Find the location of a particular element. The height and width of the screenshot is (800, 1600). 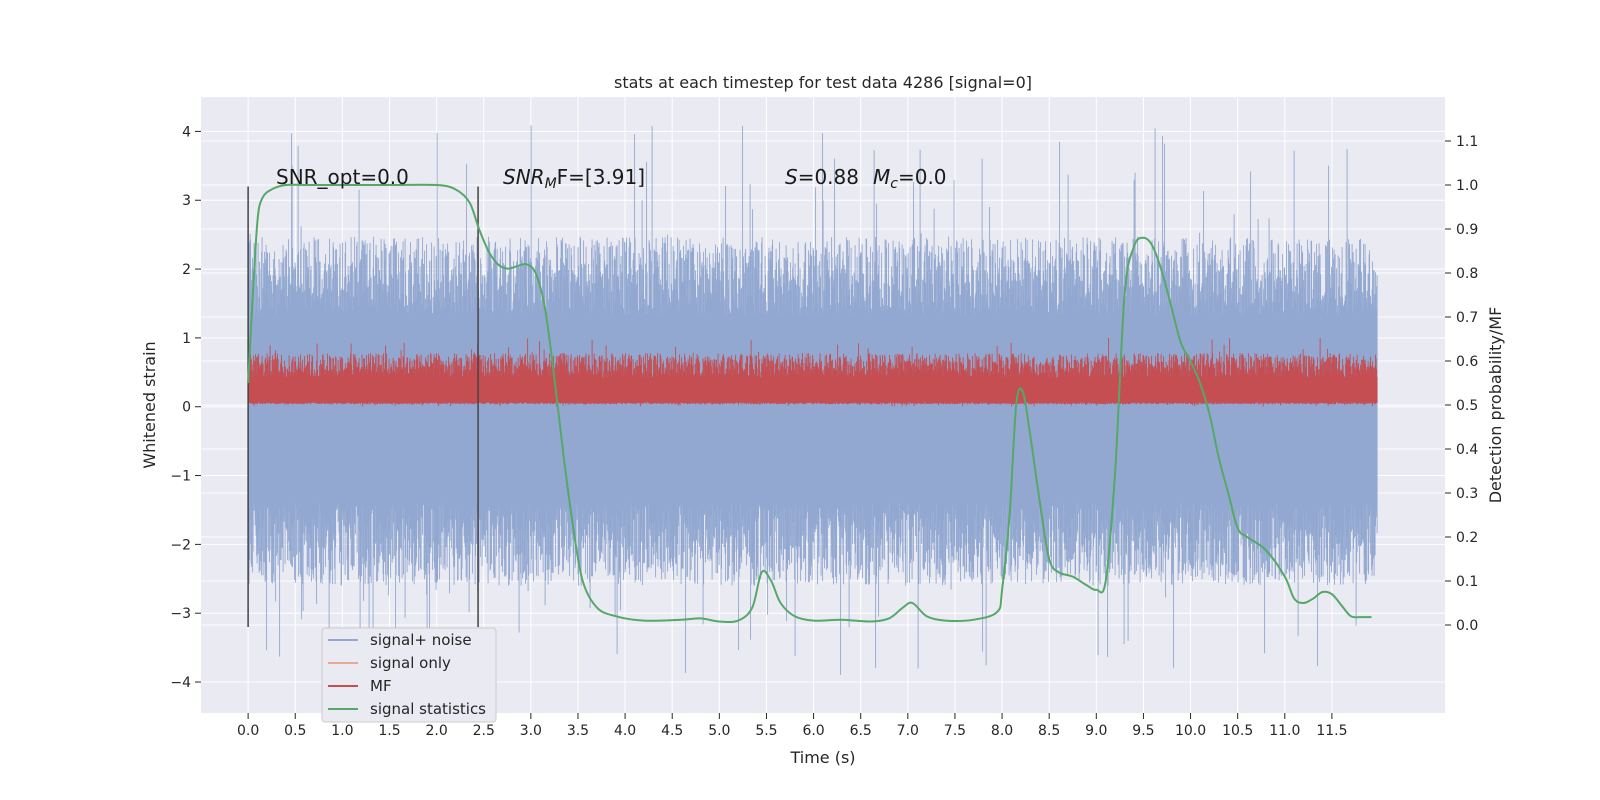

y-tick-label-4: 0 is located at coordinates (186, 408).